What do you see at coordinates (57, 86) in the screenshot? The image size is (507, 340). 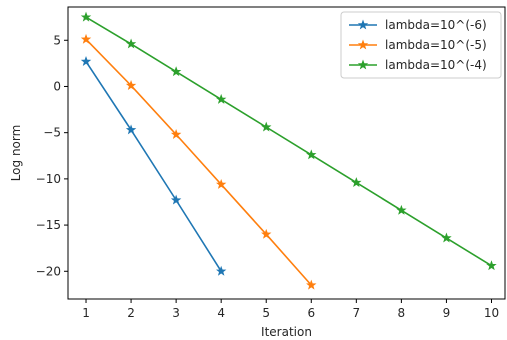 I see `y-tick-label: 0` at bounding box center [57, 86].